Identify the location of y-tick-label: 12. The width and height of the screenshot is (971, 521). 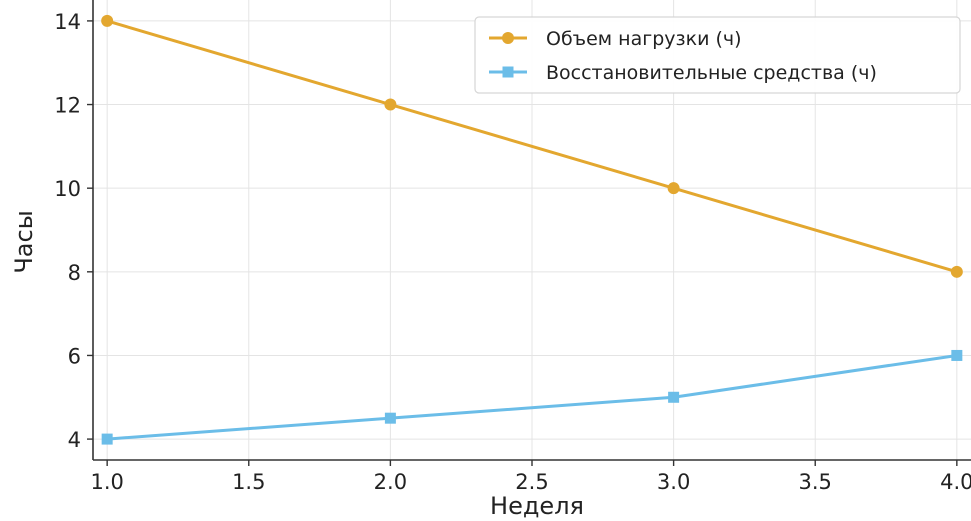
(67, 106).